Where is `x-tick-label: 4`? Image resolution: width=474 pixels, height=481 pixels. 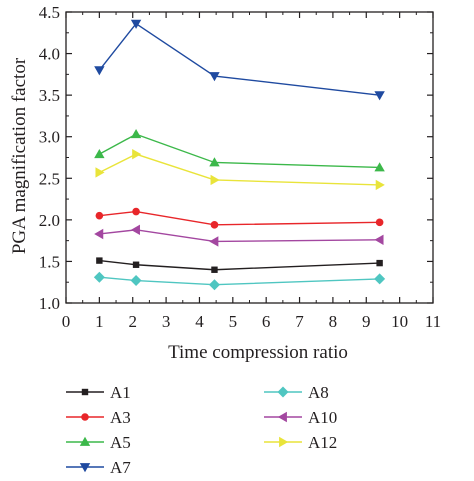 x-tick-label: 4 is located at coordinates (199, 321).